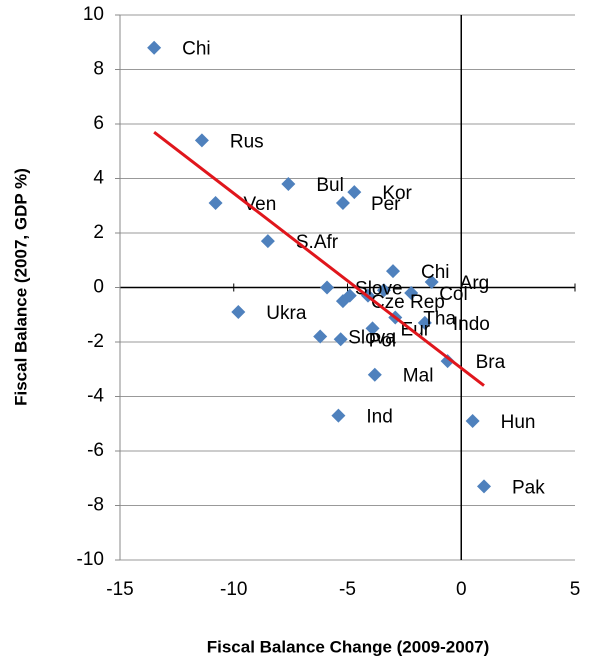 The image size is (590, 665). I want to click on y-tick-label: -6, so click(95, 450).